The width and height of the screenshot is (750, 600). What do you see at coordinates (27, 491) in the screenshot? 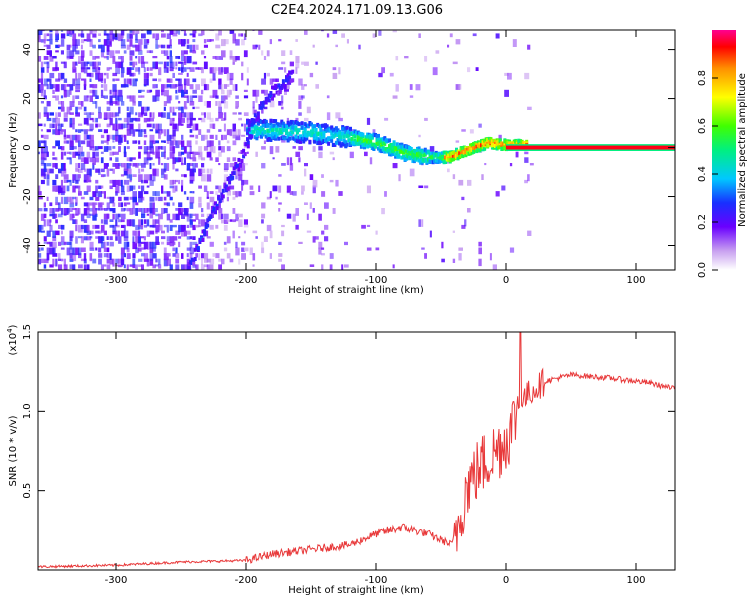
I see `y-tick-label: 0.5` at bounding box center [27, 491].